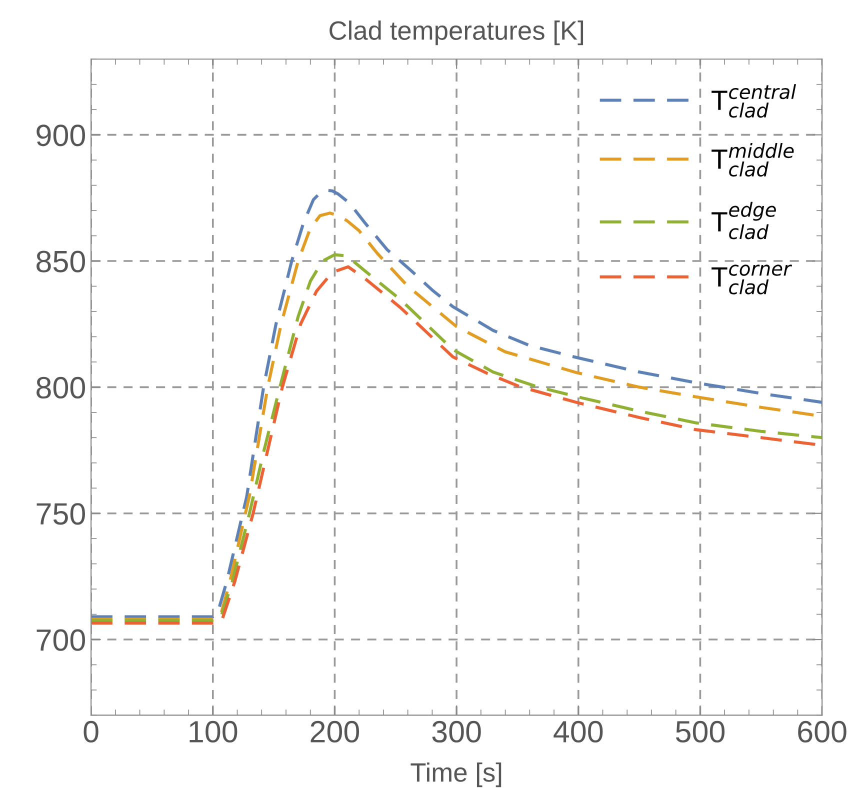  What do you see at coordinates (700, 731) in the screenshot?
I see `x-tick-label: 500` at bounding box center [700, 731].